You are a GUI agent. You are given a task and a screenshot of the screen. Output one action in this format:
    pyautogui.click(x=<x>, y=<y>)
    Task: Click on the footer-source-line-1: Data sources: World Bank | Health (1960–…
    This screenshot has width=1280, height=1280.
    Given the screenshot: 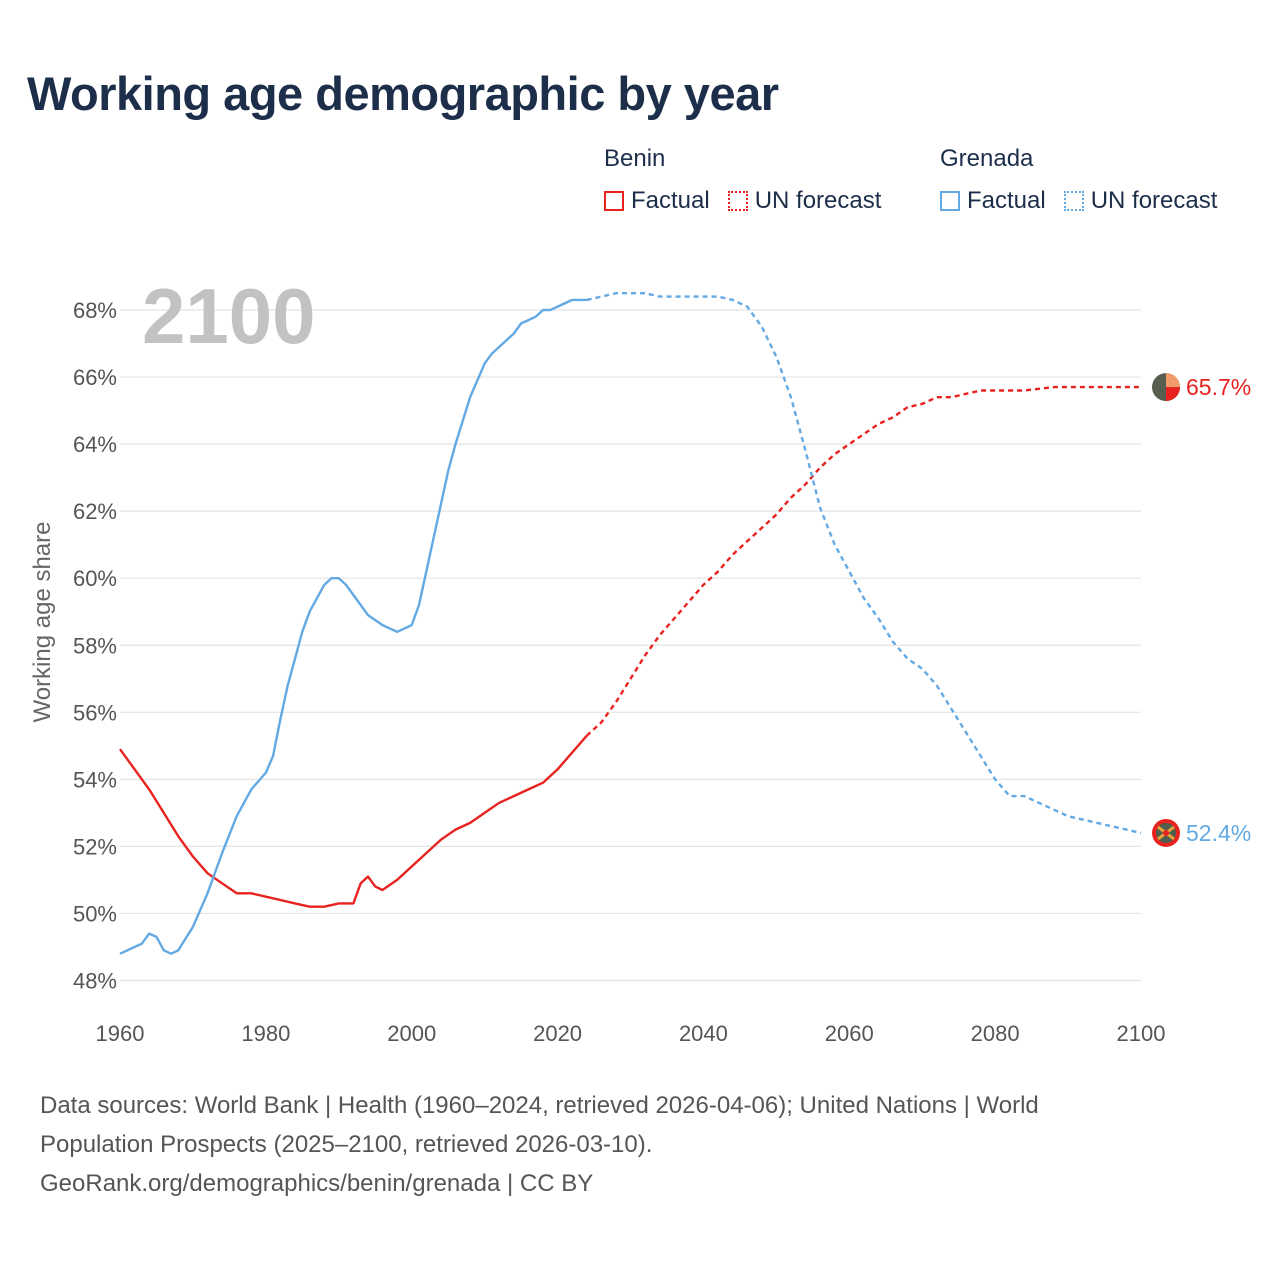 What is the action you would take?
    pyautogui.click(x=539, y=1105)
    